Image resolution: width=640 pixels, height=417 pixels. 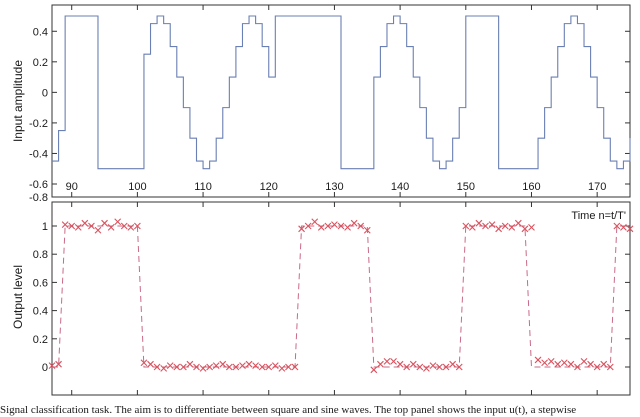 What do you see at coordinates (40, 32) in the screenshot?
I see `top-y-tick-label-0: 0.4` at bounding box center [40, 32].